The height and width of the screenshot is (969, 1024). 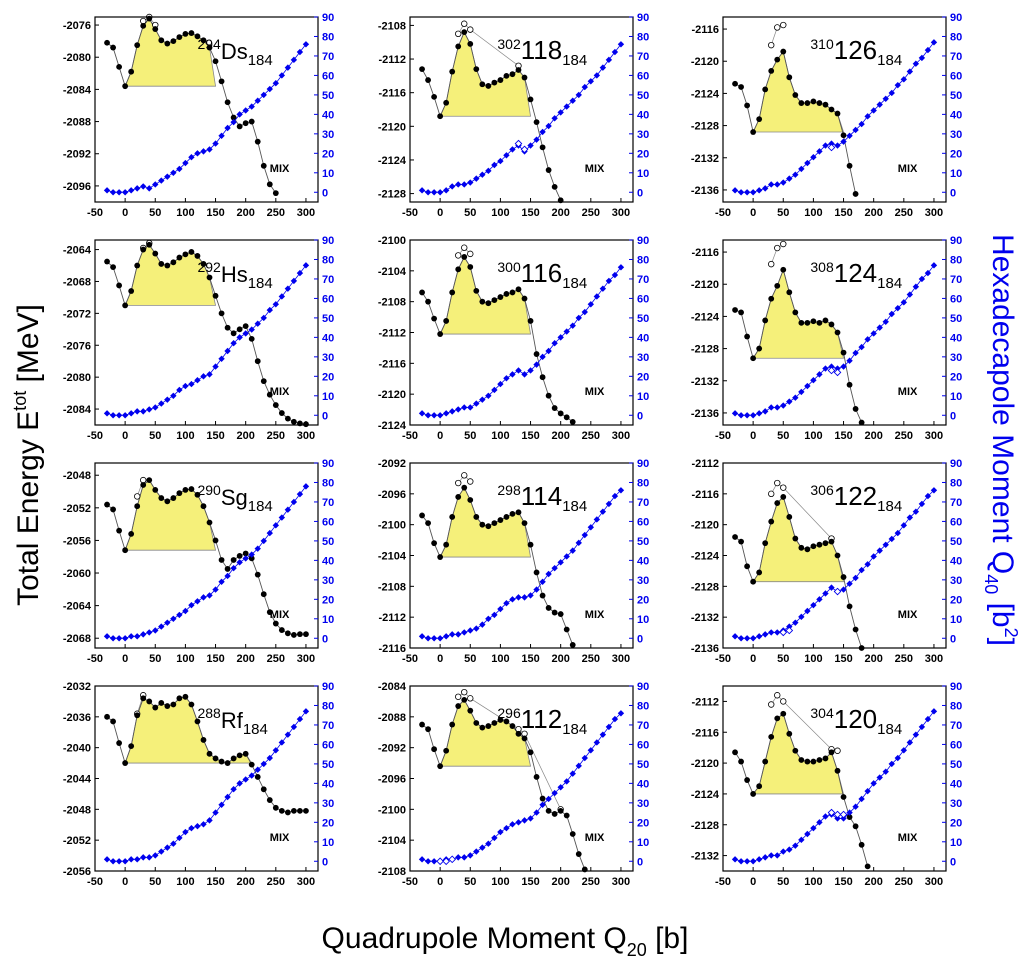 I want to click on x-tick-label: 150, so click(x=530, y=213).